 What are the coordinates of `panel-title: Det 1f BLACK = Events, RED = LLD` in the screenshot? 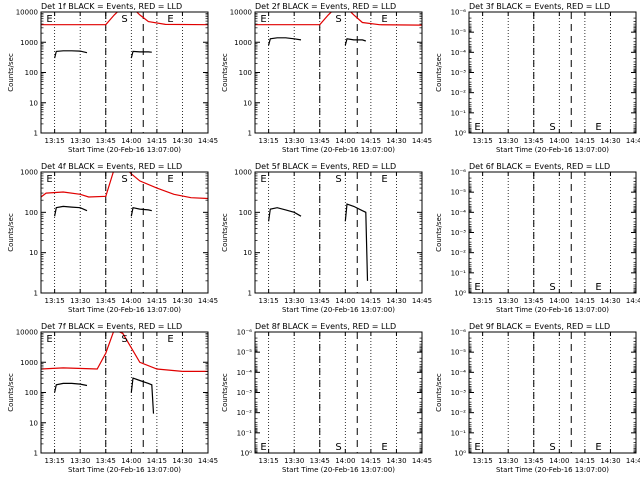 It's located at (111, 6).